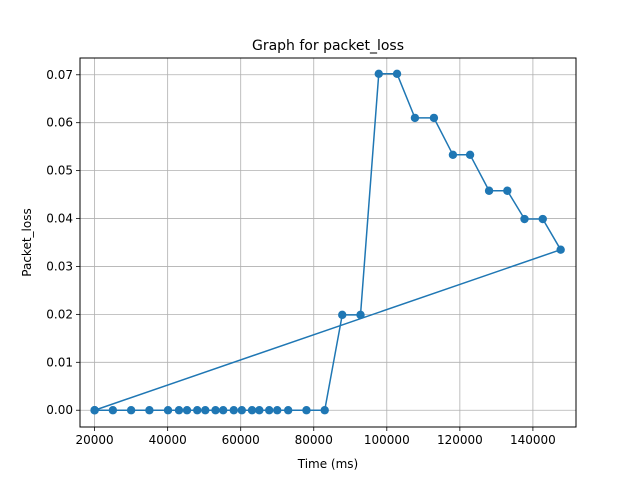 The image size is (640, 484). Describe the element at coordinates (328, 464) in the screenshot. I see `x-axis-label: Time (ms)` at that location.